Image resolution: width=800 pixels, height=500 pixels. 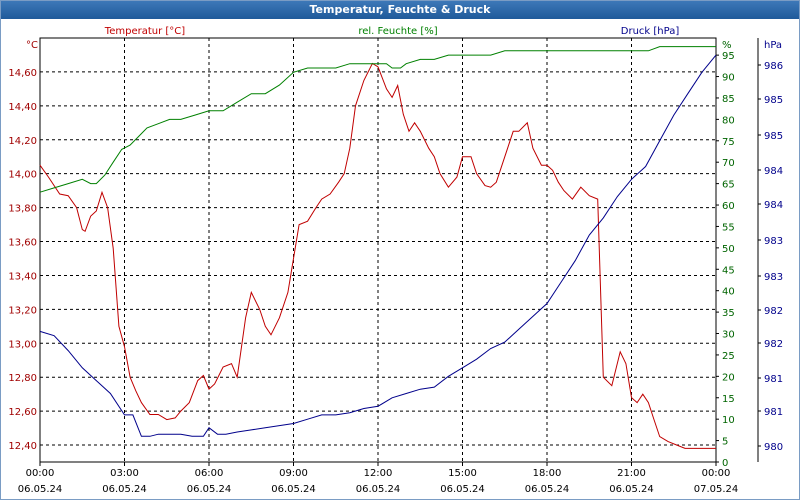 What do you see at coordinates (22, 243) in the screenshot?
I see `y-left-tick-label: 13,60` at bounding box center [22, 243].